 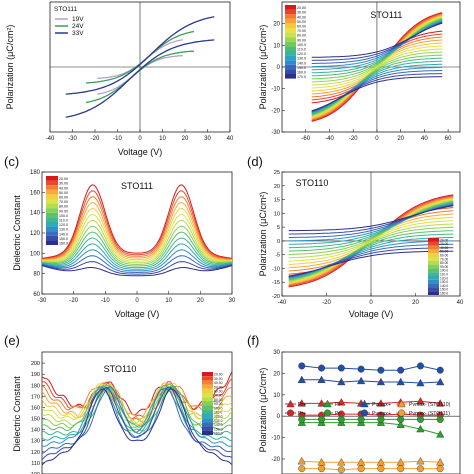 I want to click on y-tick-label: 10, so click(x=276, y=396).